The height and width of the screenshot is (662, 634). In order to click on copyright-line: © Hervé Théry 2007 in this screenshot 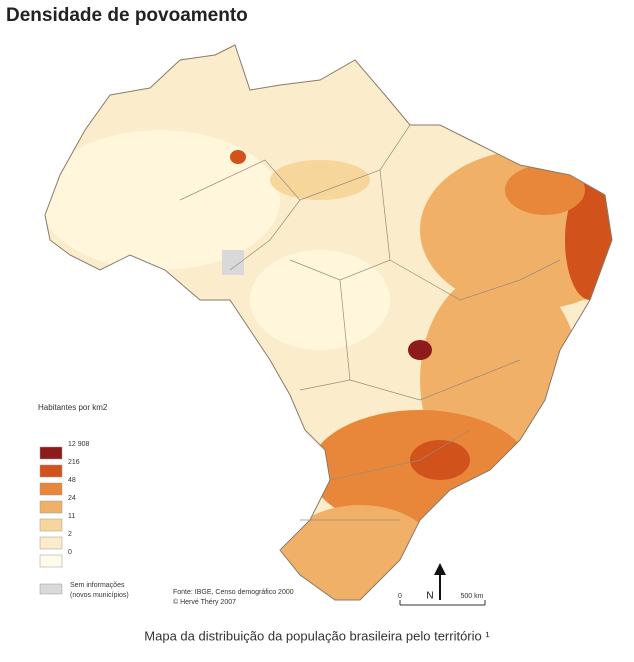, I will do `click(204, 602)`.